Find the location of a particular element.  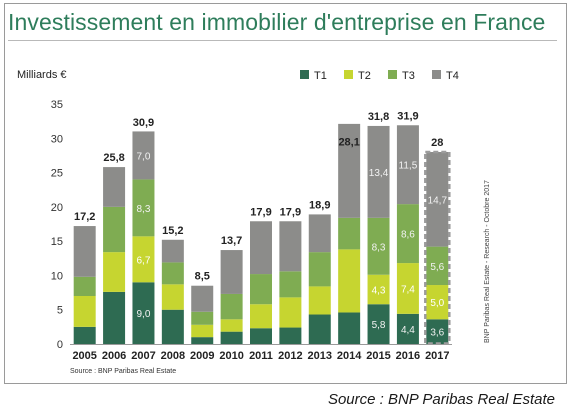

bar-segment-t2-2017 is located at coordinates (437, 302).